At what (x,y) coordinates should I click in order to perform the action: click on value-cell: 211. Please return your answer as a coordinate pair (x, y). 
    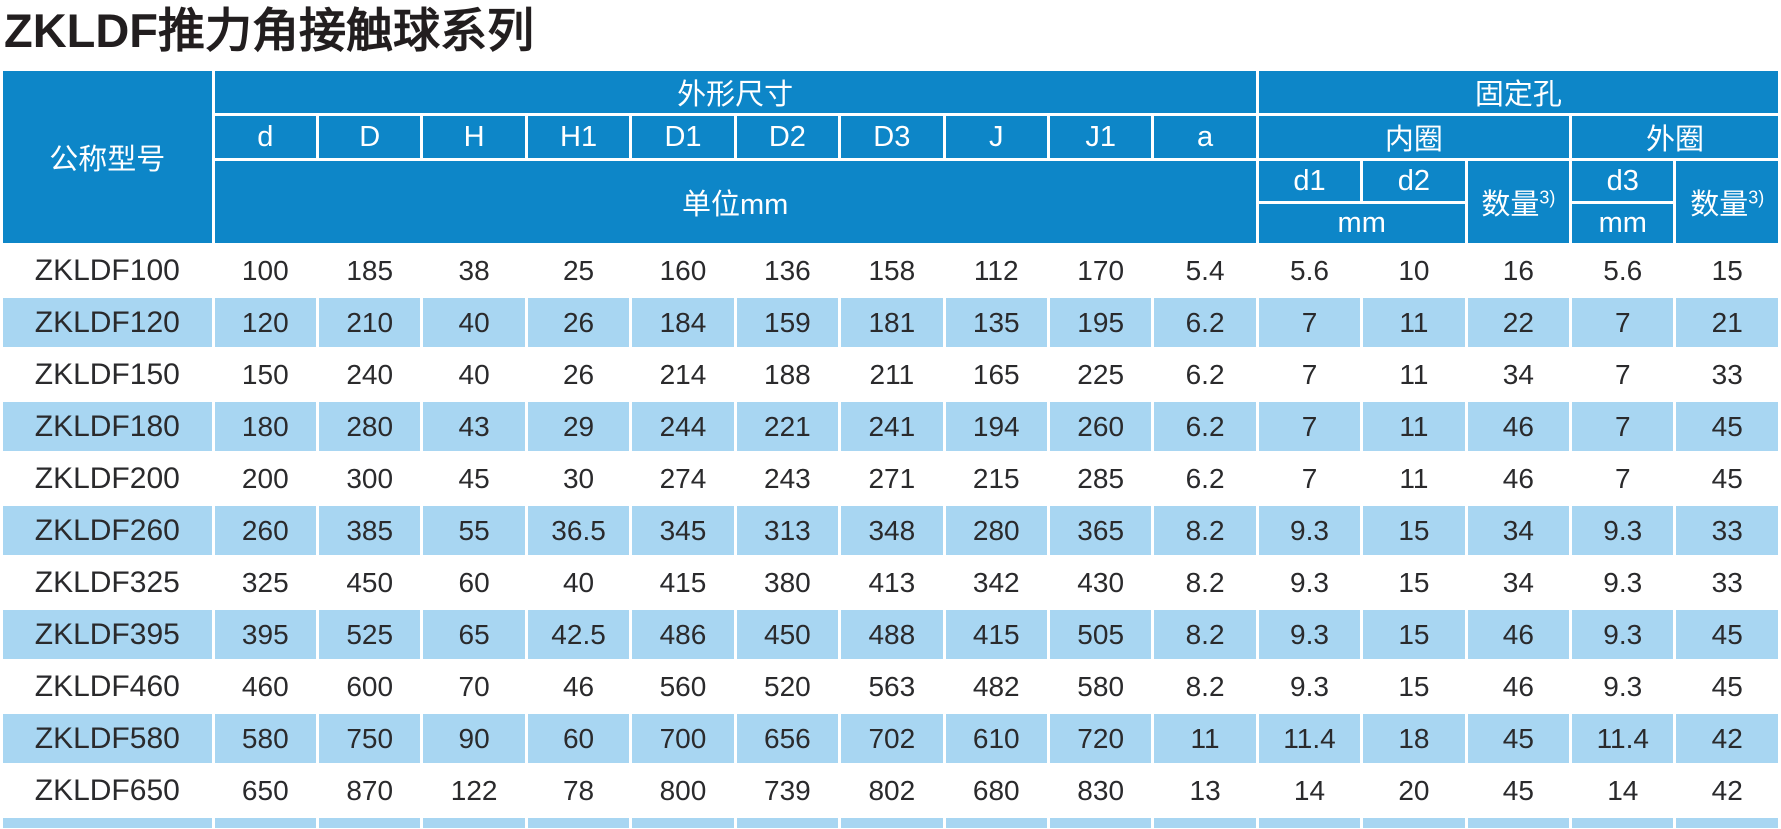
    Looking at the image, I should click on (892, 374).